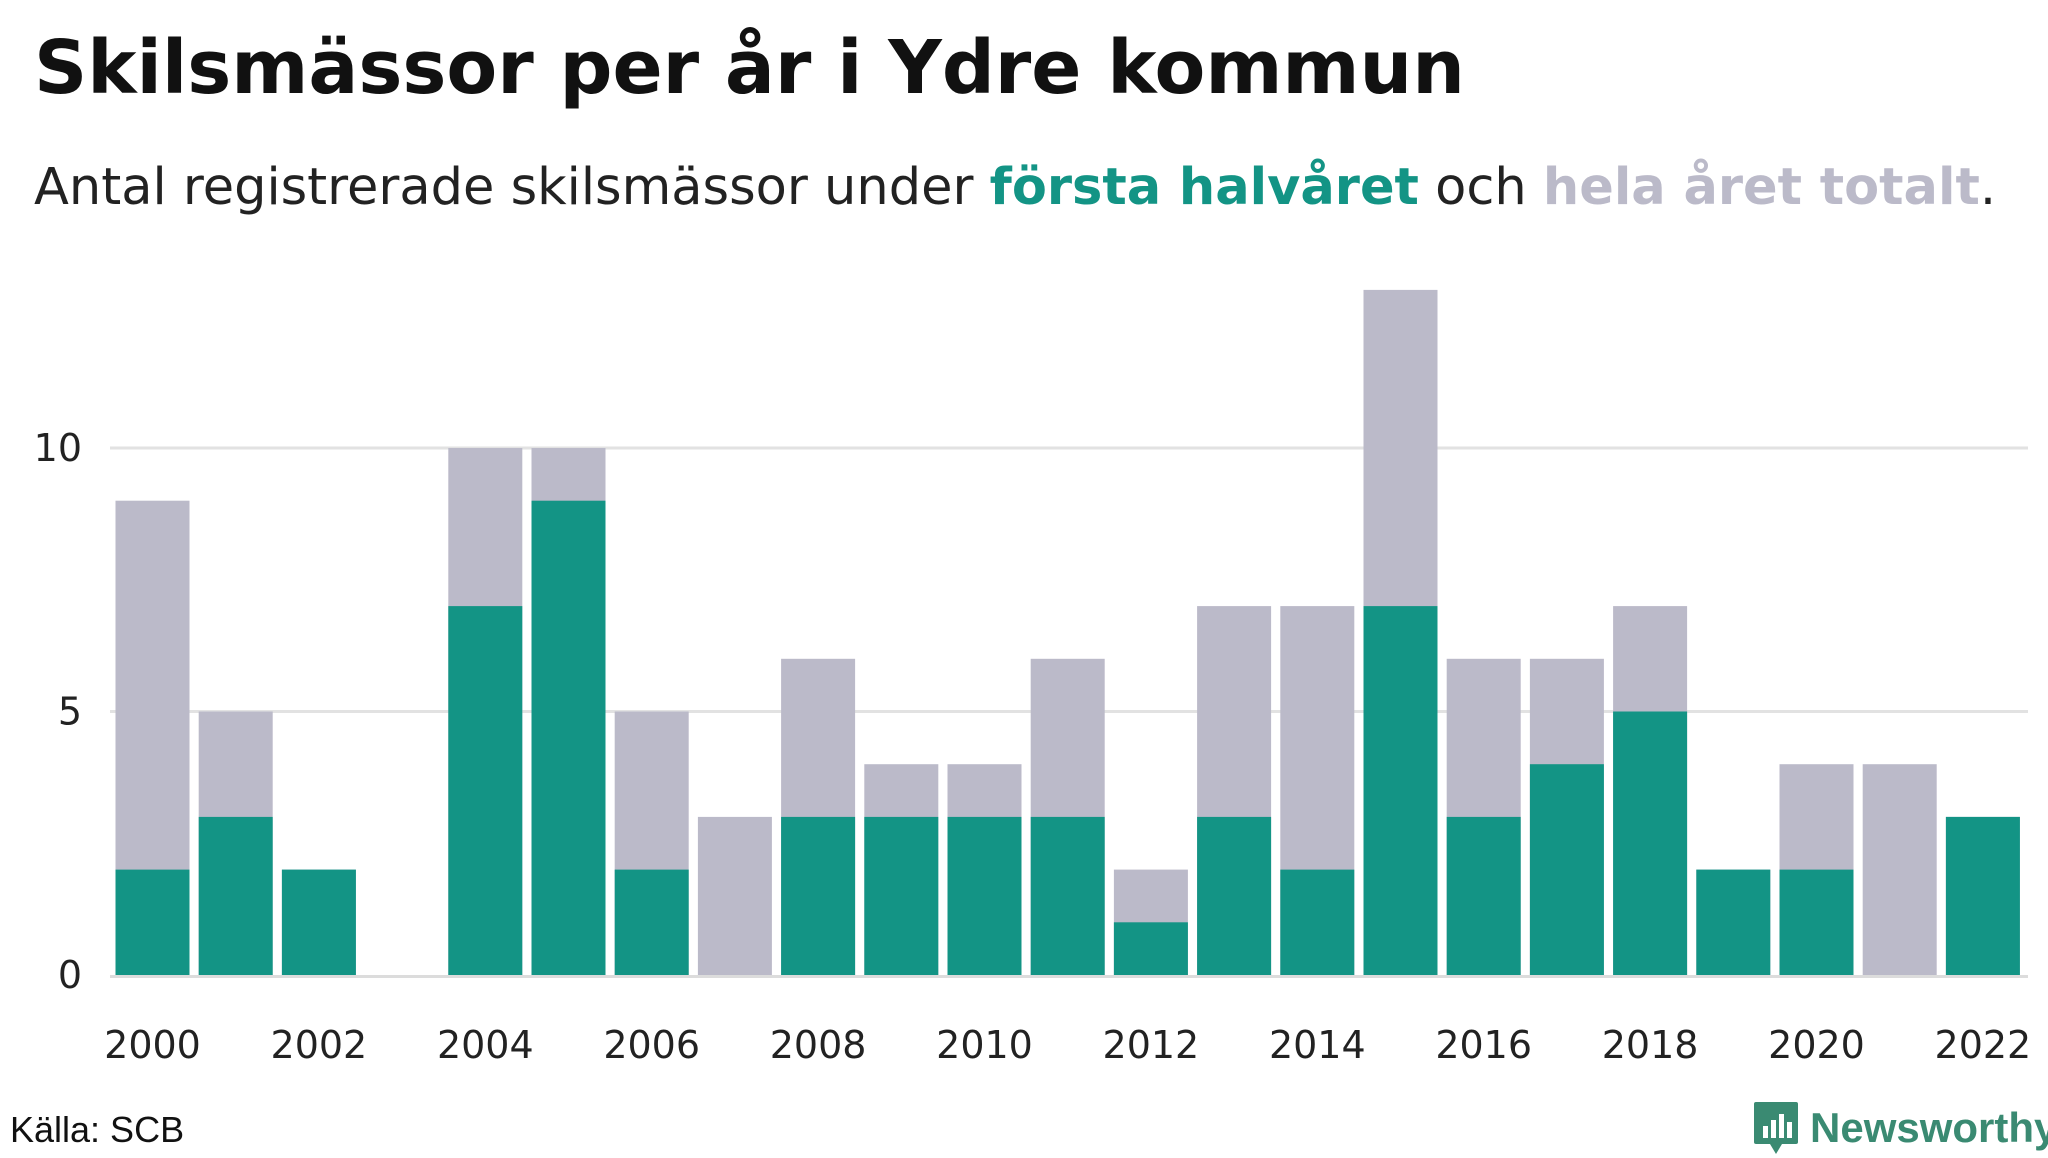 This screenshot has width=2048, height=1158. I want to click on subtitle-suffix: ., so click(1988, 187).